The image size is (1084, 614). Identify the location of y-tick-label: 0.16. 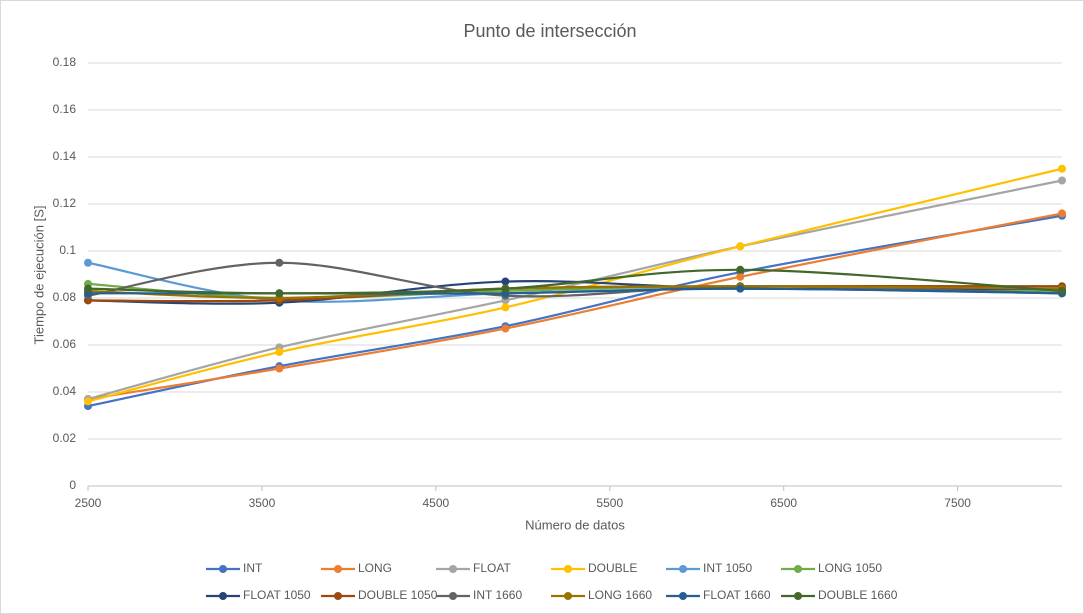
(65, 109).